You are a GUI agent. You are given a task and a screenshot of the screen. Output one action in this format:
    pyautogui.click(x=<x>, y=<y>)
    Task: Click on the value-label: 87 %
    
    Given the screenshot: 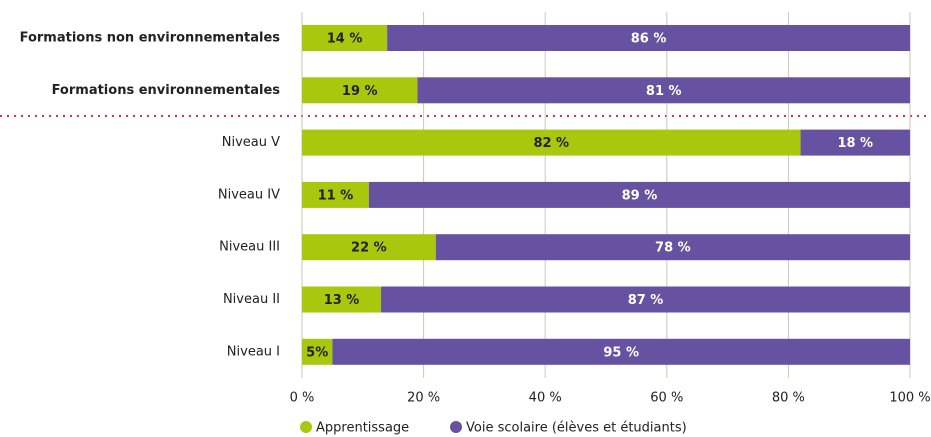 What is the action you would take?
    pyautogui.click(x=646, y=300)
    